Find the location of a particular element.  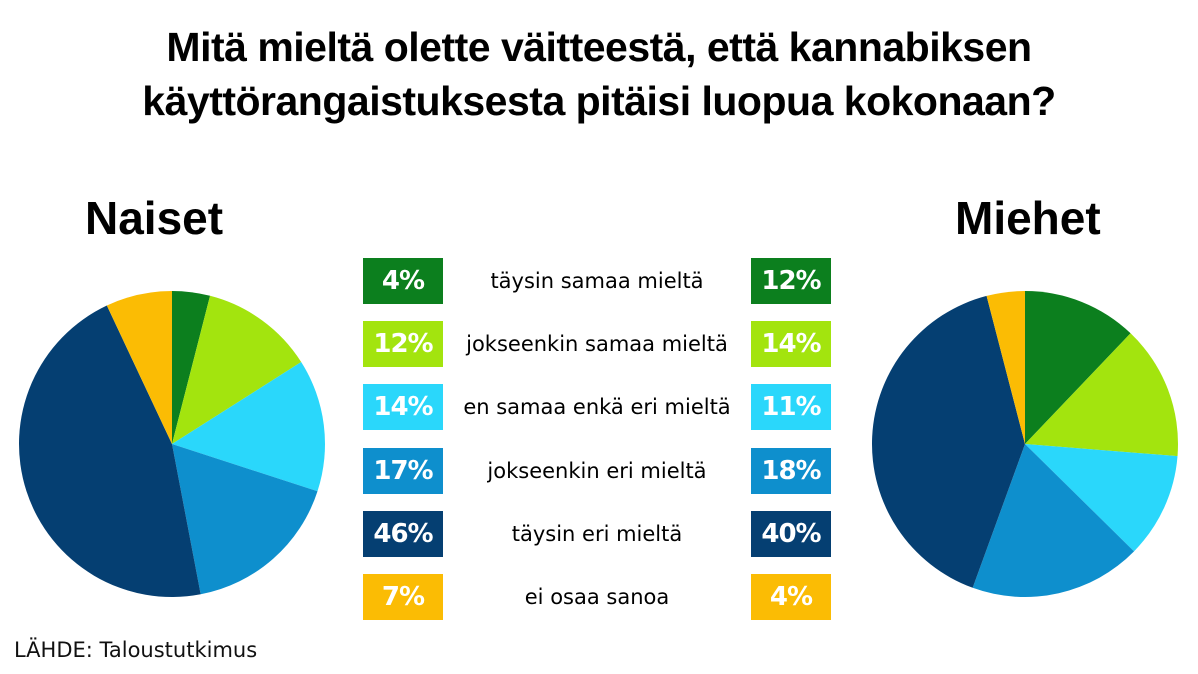

naiset-value-label: 14% is located at coordinates (403, 407).